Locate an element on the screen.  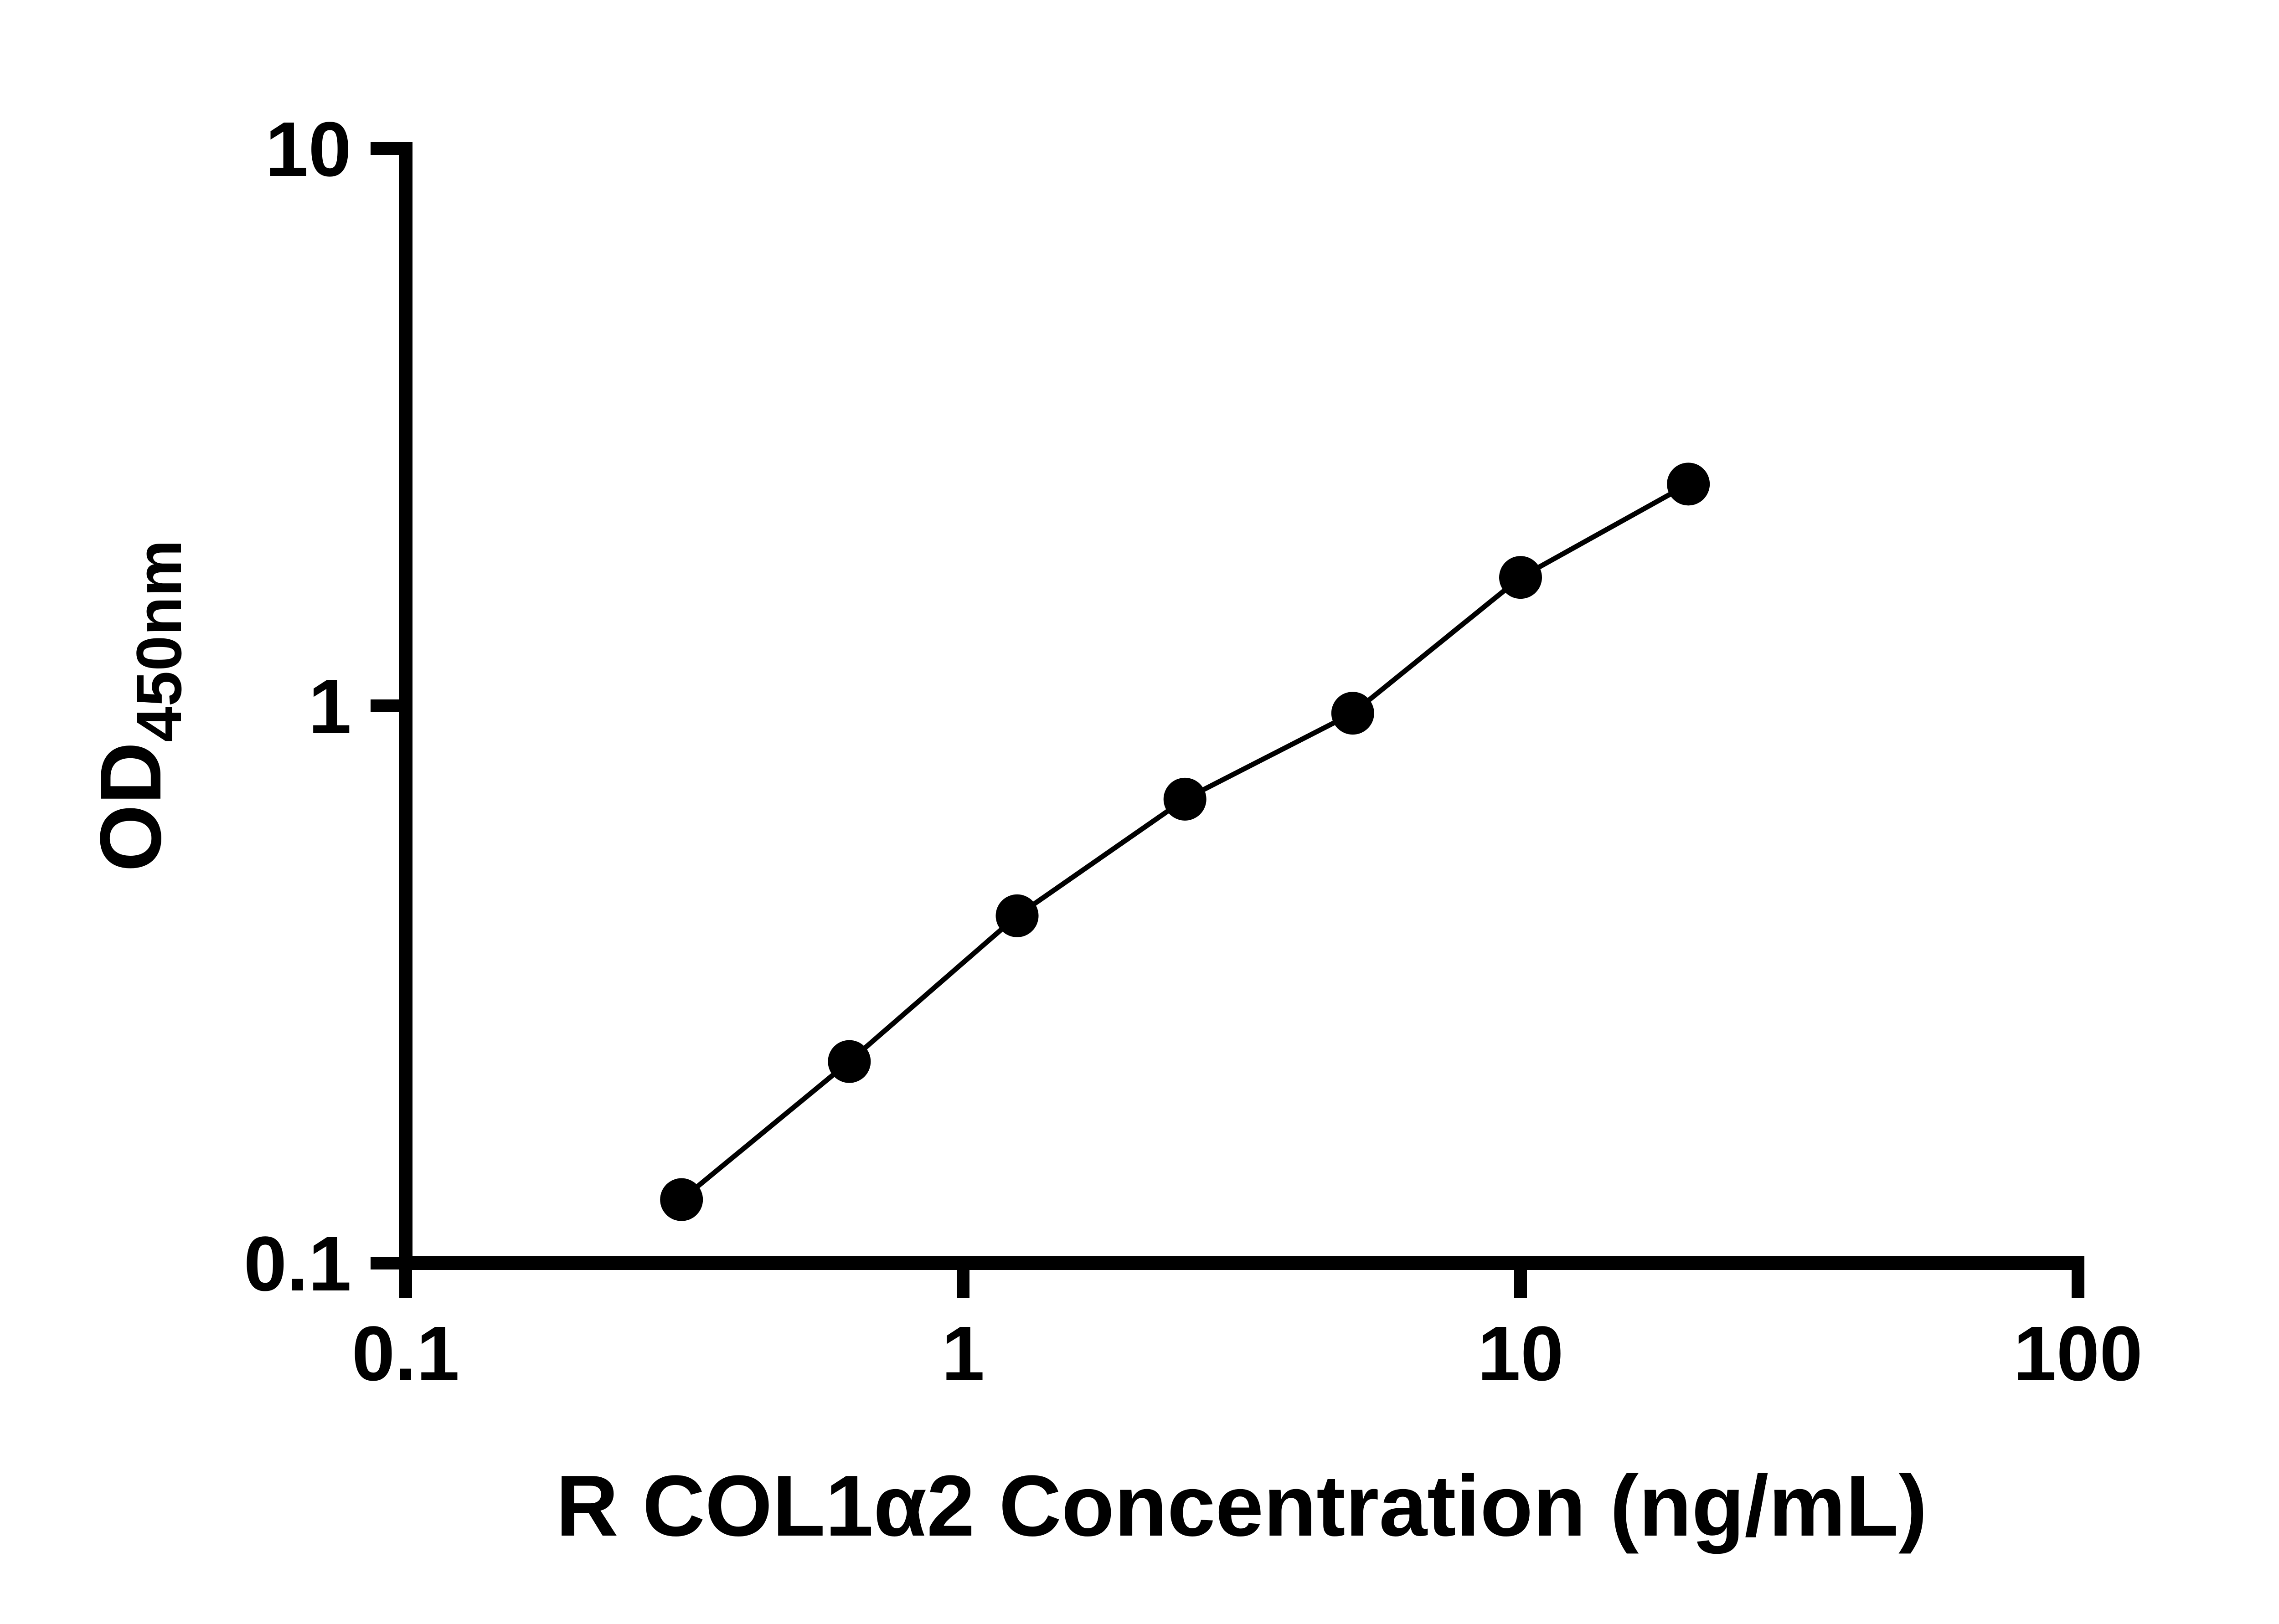
x-tick-label: 100 is located at coordinates (2078, 1354).